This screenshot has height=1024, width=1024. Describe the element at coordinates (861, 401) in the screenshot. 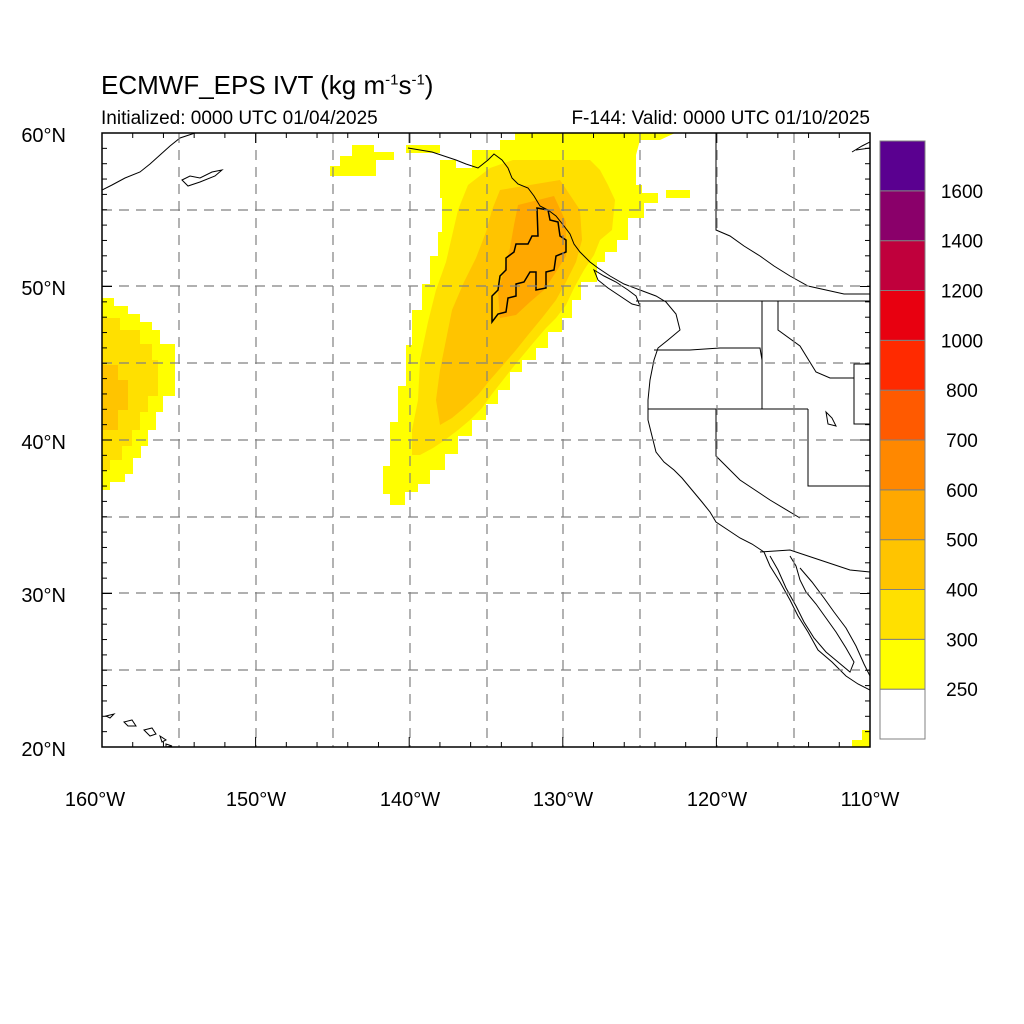

I see `ut-wy` at that location.